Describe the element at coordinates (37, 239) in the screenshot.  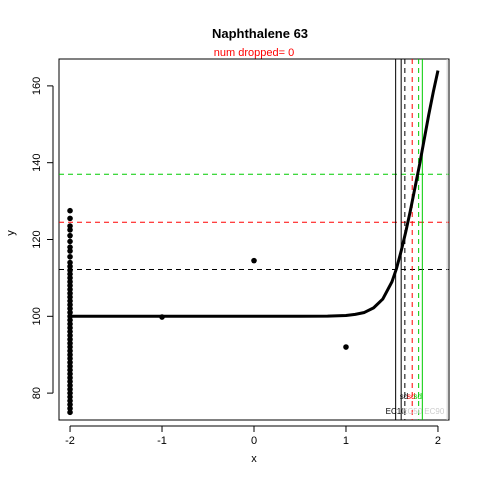
I see `y-tick-label-2: 120` at that location.